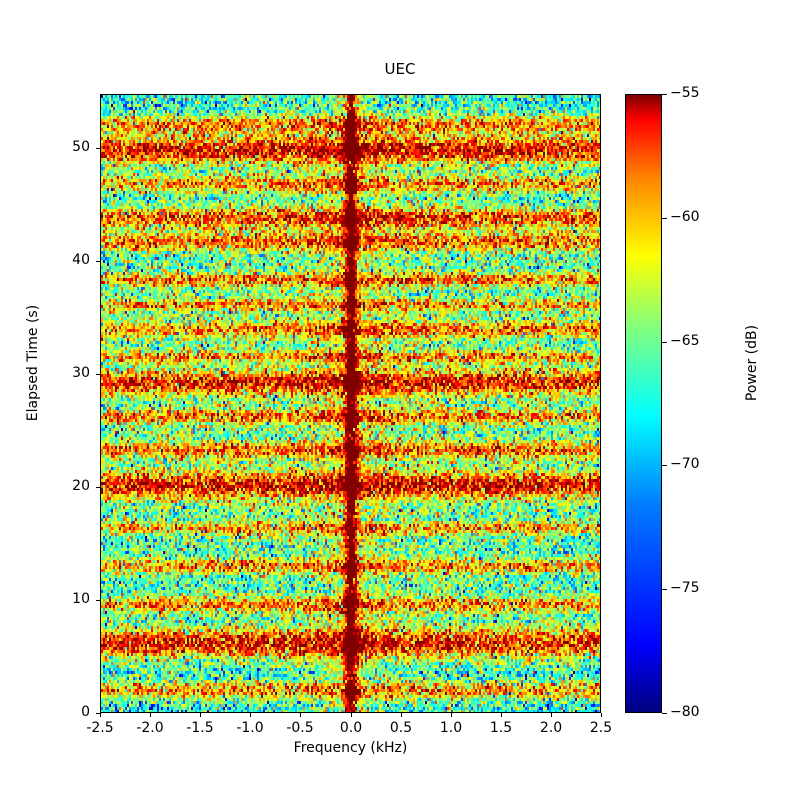  What do you see at coordinates (685, 93) in the screenshot?
I see `colorbar-tick-label: −55` at bounding box center [685, 93].